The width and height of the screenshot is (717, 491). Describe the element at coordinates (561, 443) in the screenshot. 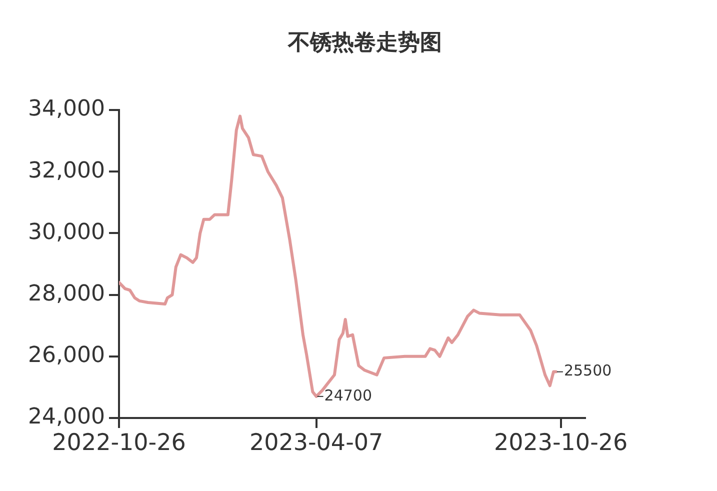

I see `x-tick-label: 2023-10-26` at that location.